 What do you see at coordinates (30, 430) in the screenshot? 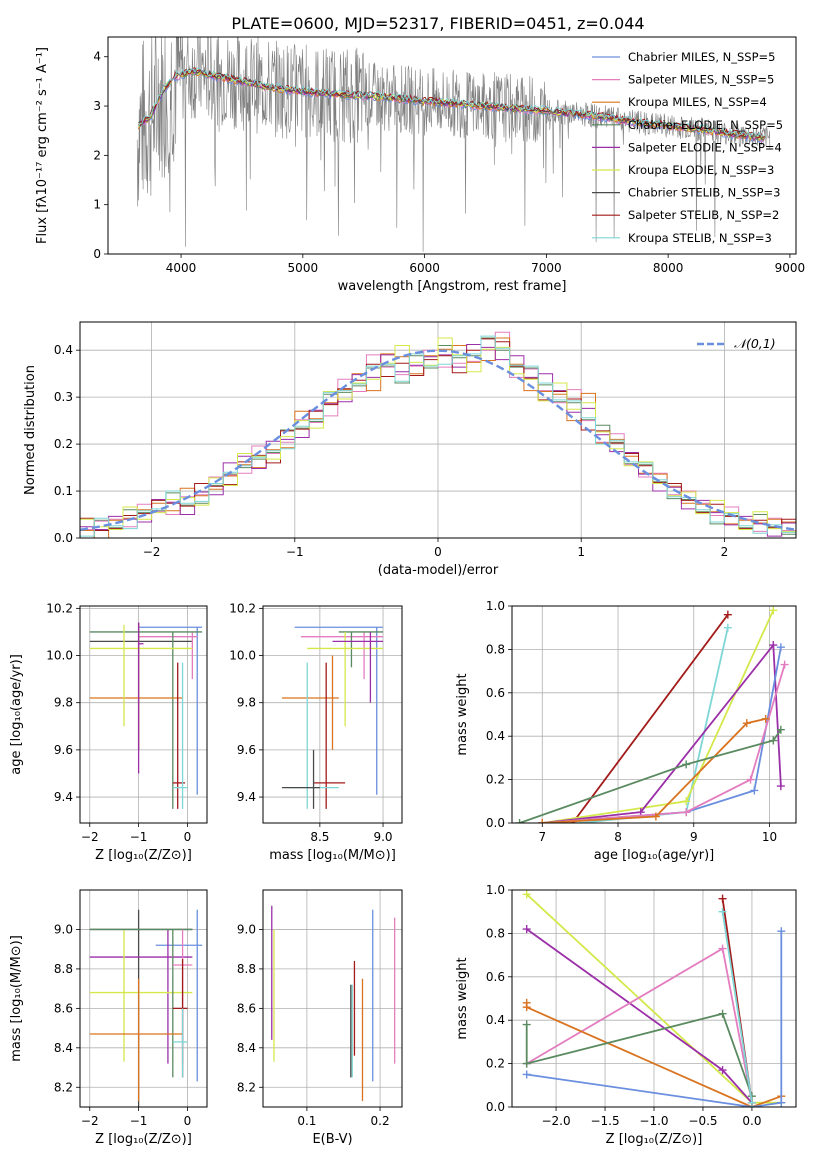
I see `residuals-ylabel: Normed distribution` at bounding box center [30, 430].